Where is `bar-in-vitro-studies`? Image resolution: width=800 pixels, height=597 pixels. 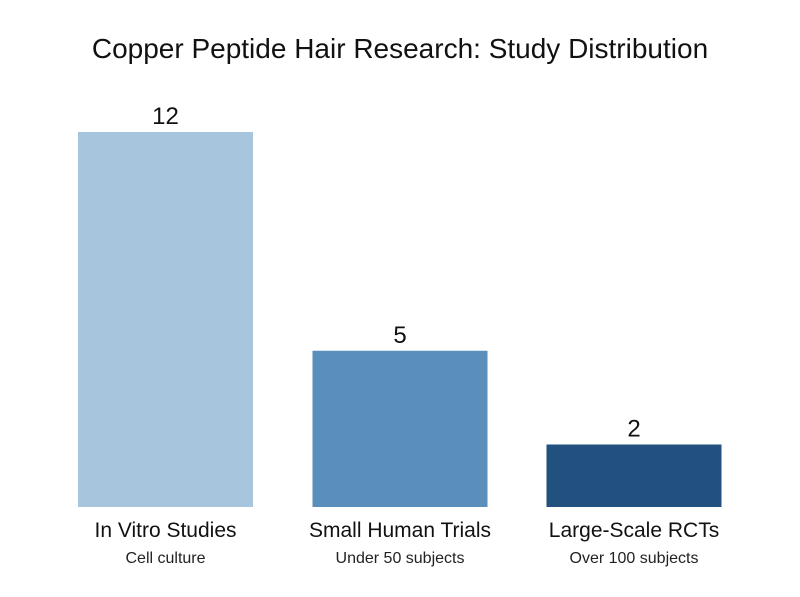
bar-in-vitro-studies is located at coordinates (165, 319).